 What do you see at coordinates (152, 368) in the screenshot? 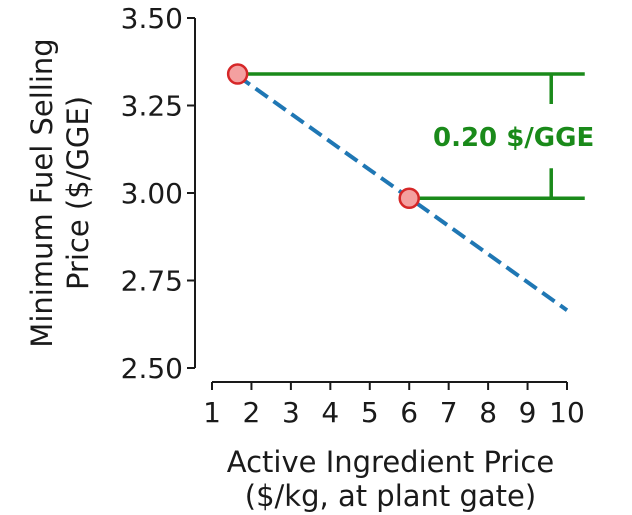
I see `y-tick-label: 2.50` at bounding box center [152, 368].